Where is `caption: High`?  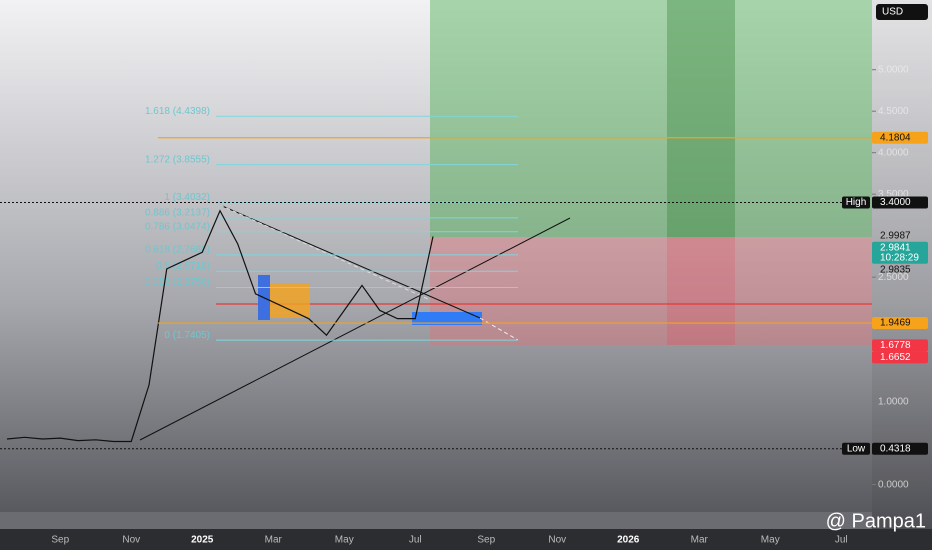
caption: High is located at coordinates (856, 202).